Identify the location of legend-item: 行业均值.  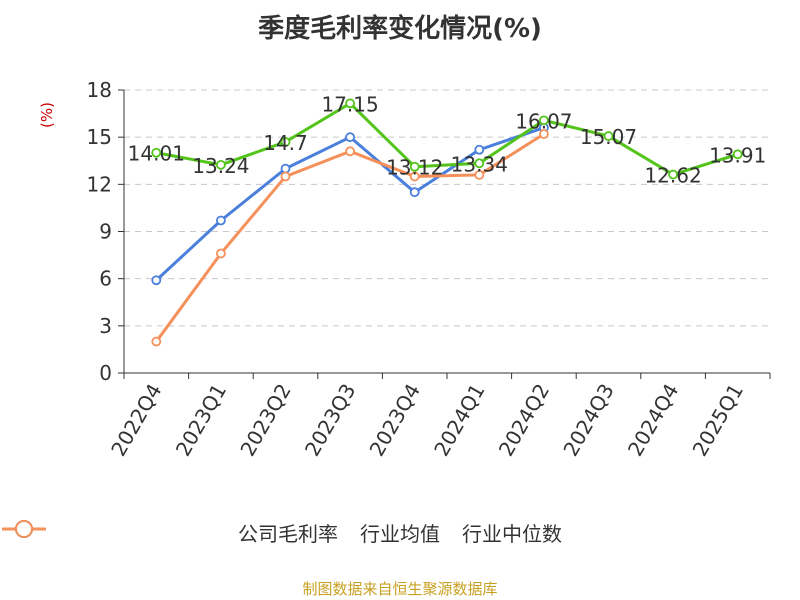
(221, 532).